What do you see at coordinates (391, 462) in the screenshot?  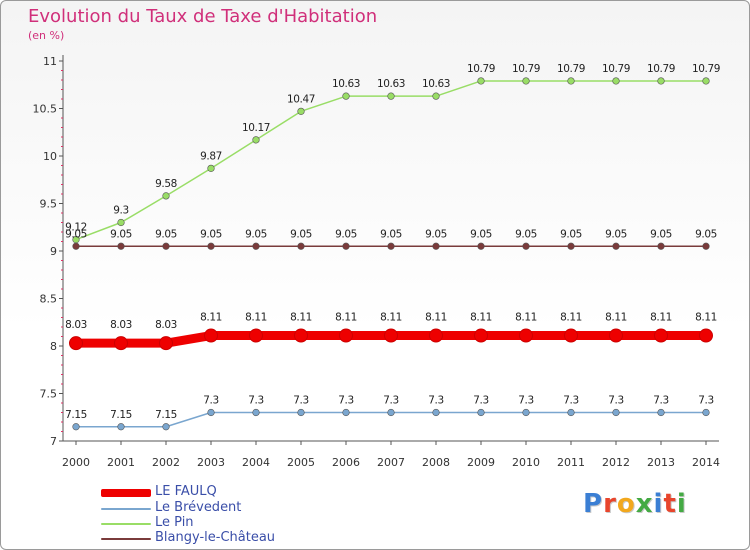 I see `x-tick-label: 2007` at bounding box center [391, 462].